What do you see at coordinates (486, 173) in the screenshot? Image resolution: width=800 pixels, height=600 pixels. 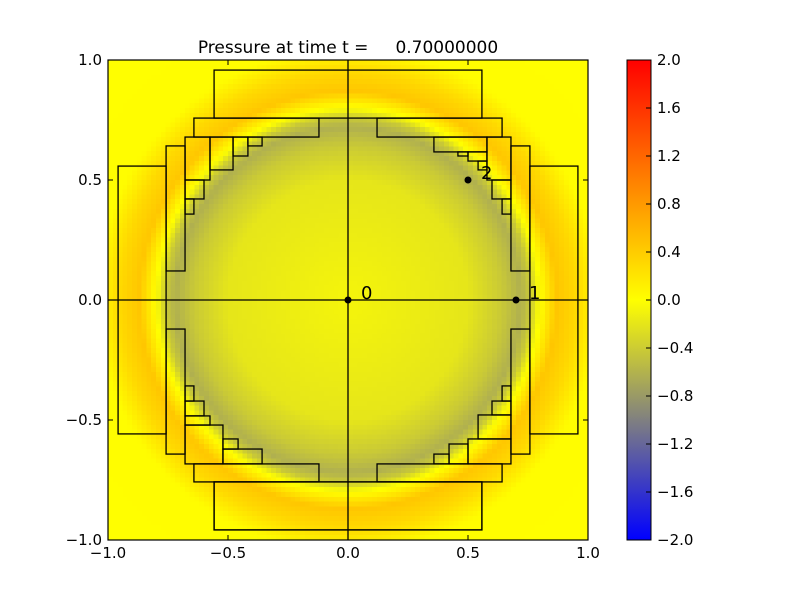 I see `gauge-label: 2` at bounding box center [486, 173].